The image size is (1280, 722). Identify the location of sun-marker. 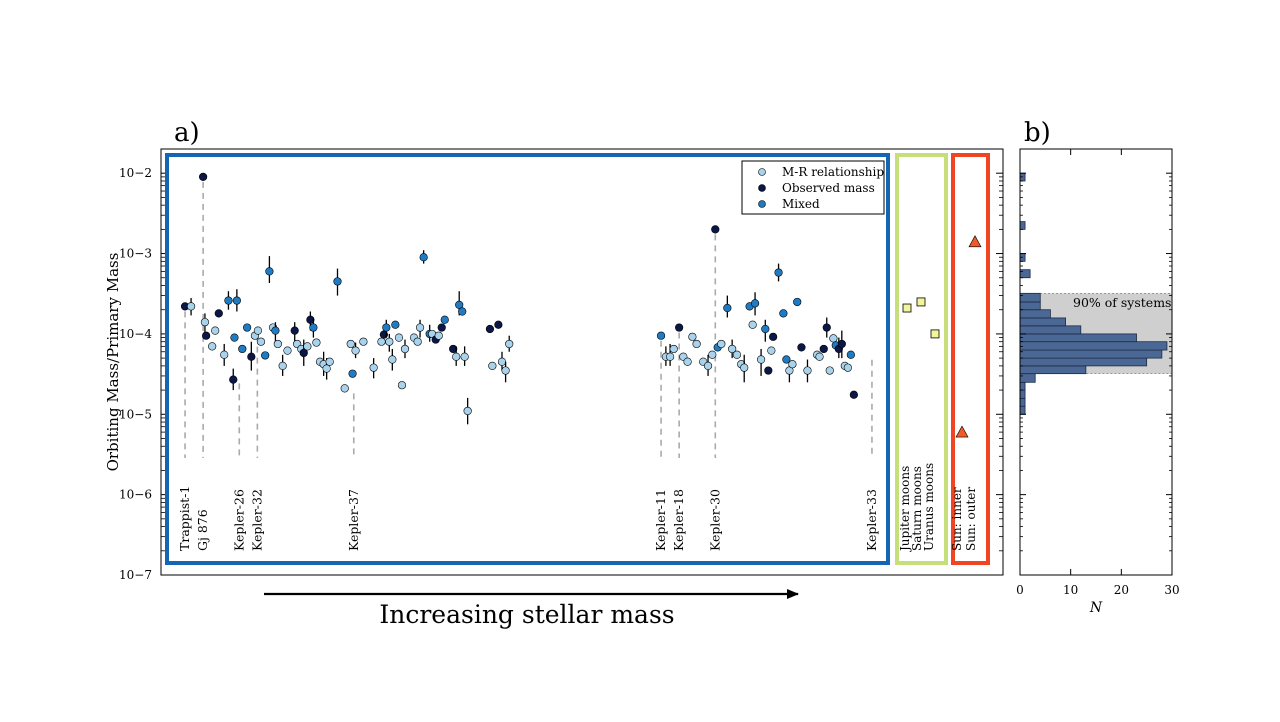
(975, 241).